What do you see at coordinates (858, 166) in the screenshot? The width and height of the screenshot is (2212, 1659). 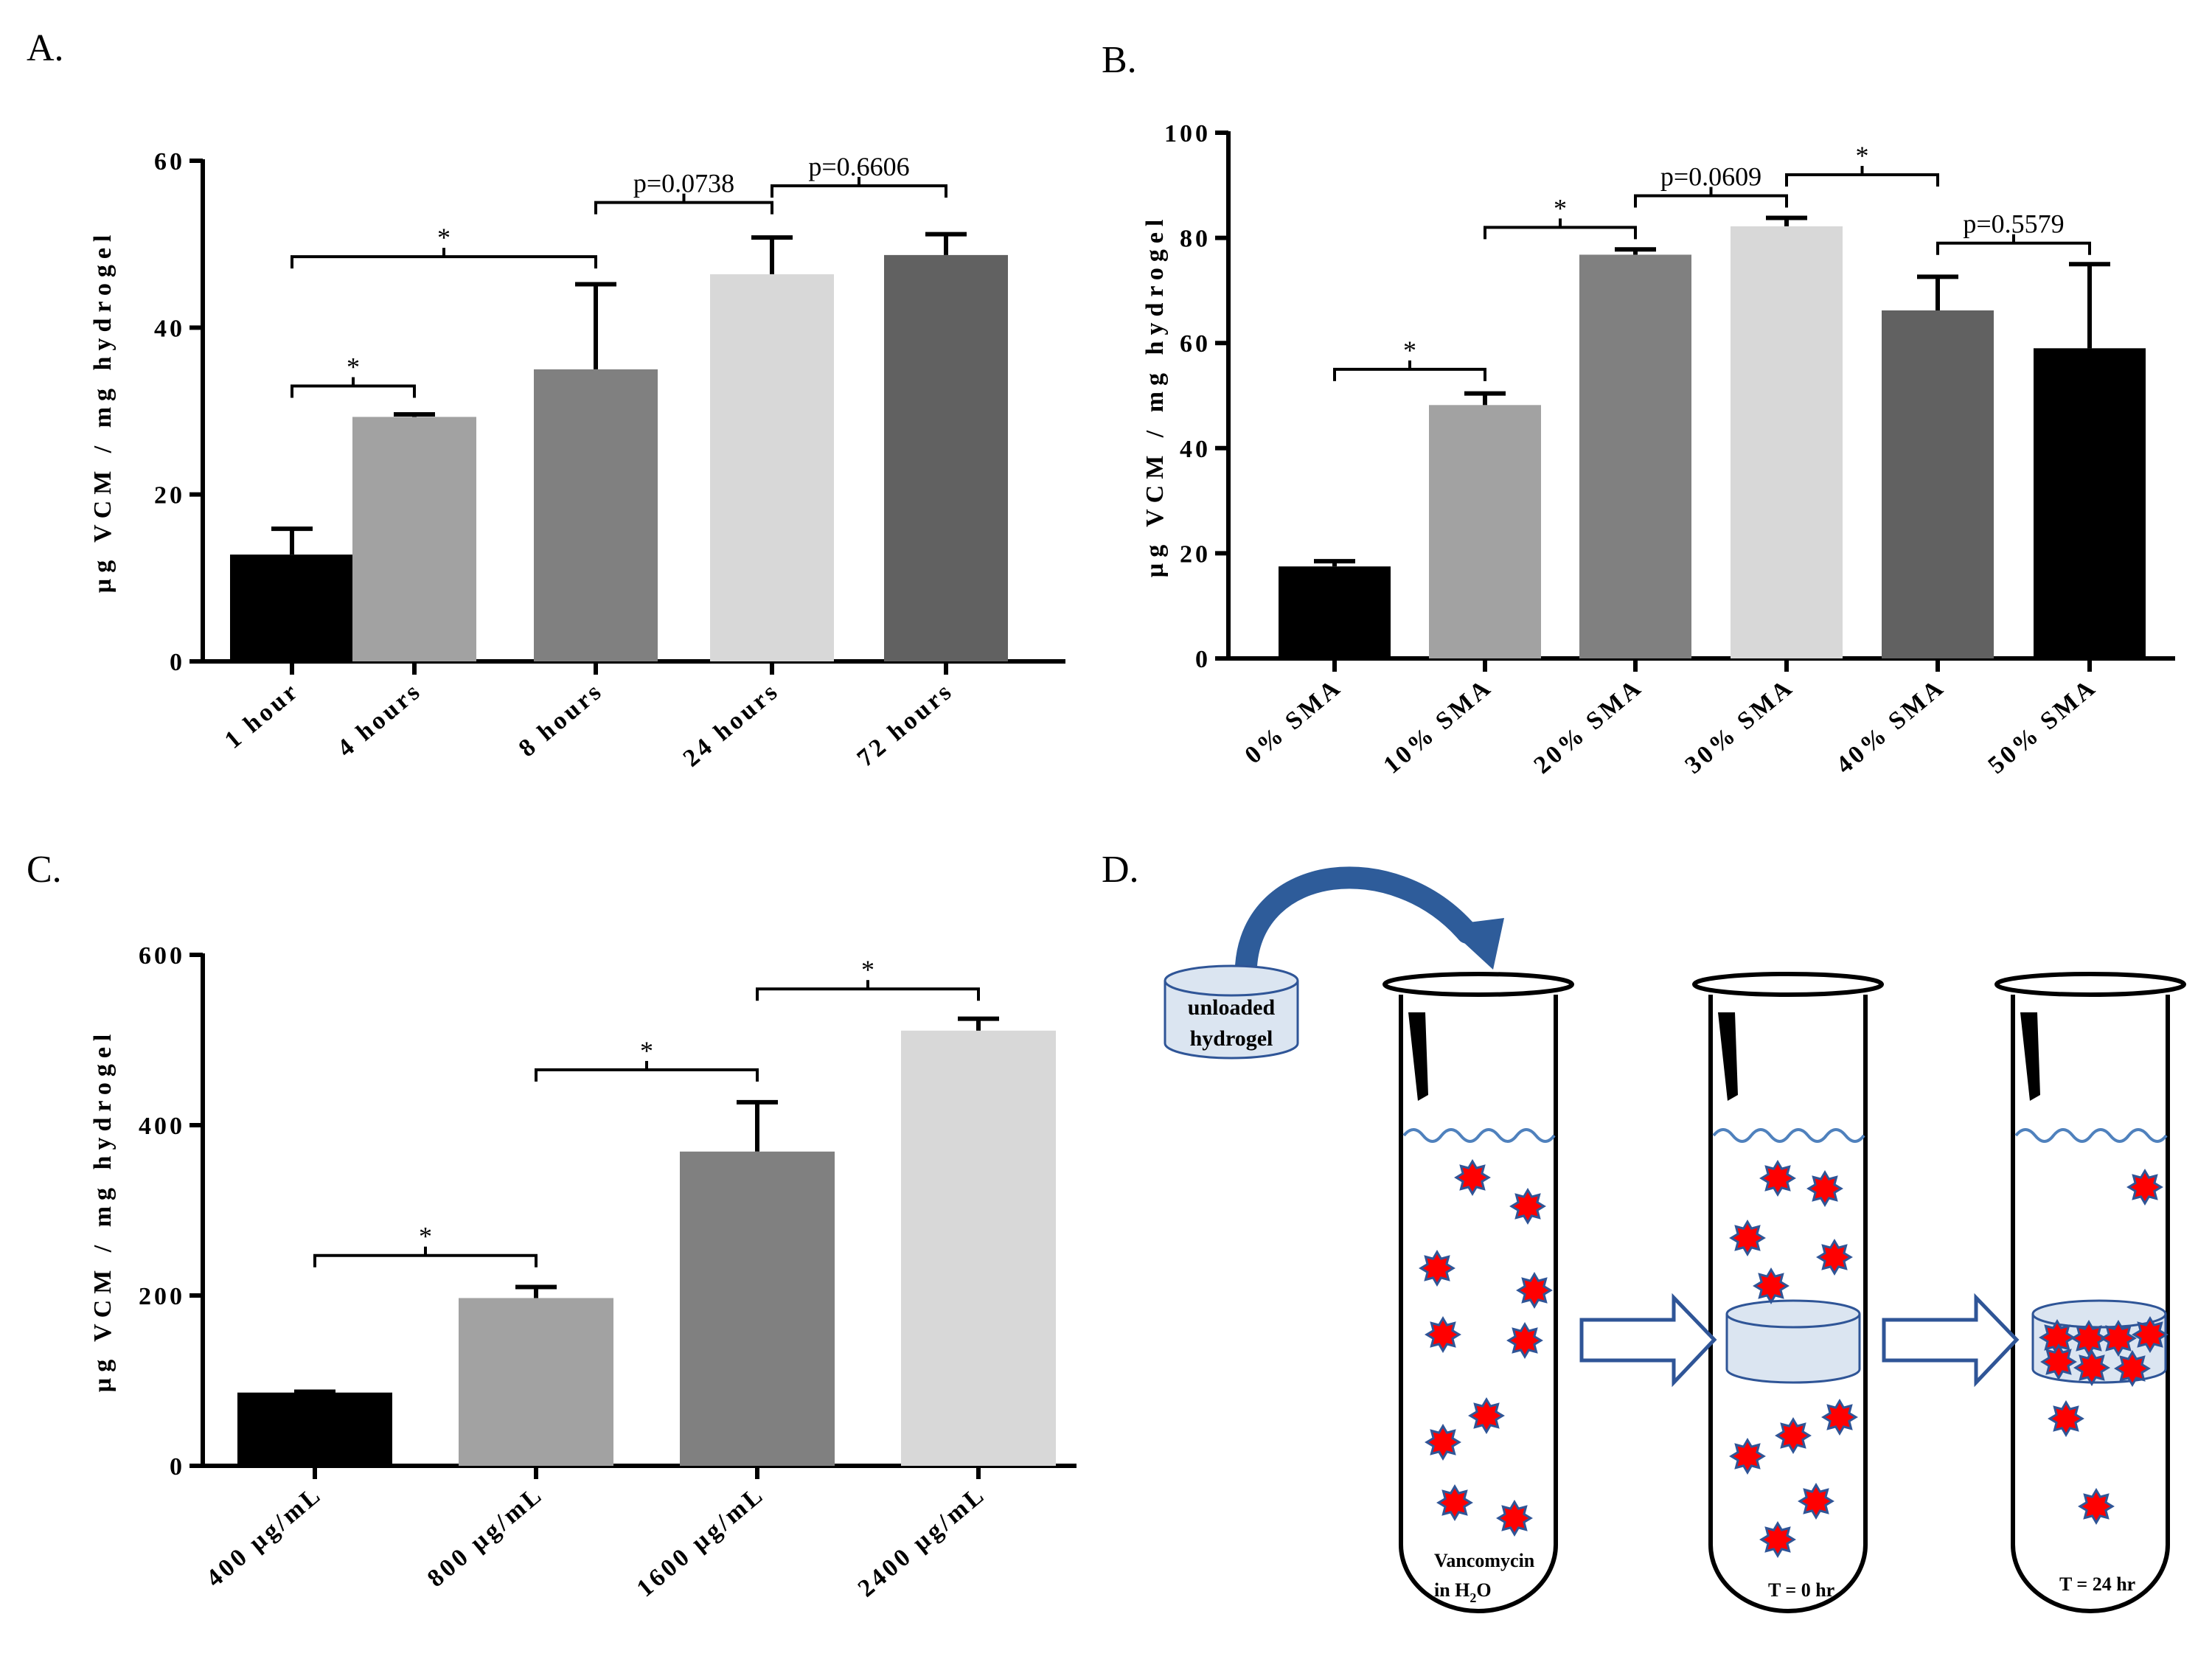 I see `significance-label: p=0.6606` at bounding box center [858, 166].